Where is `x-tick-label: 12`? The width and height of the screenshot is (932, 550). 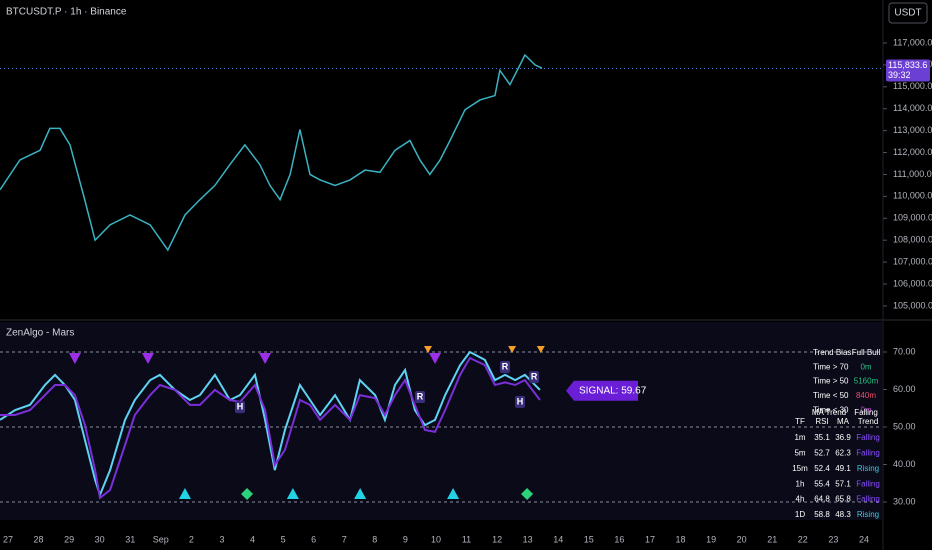
x-tick-label: 12 is located at coordinates (497, 539).